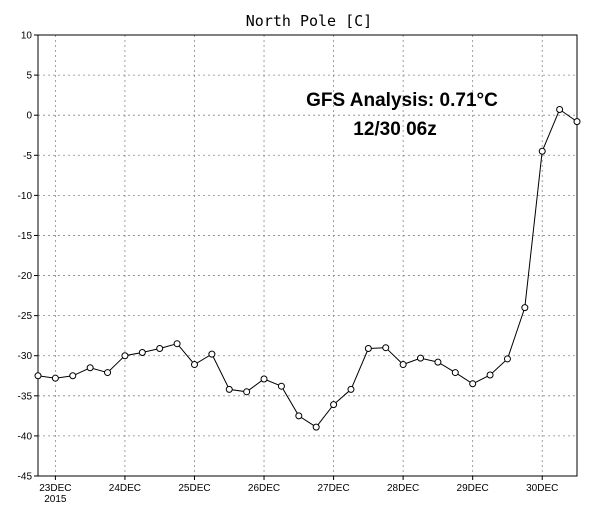  What do you see at coordinates (25, 477) in the screenshot?
I see `y-tick-label: -45` at bounding box center [25, 477].